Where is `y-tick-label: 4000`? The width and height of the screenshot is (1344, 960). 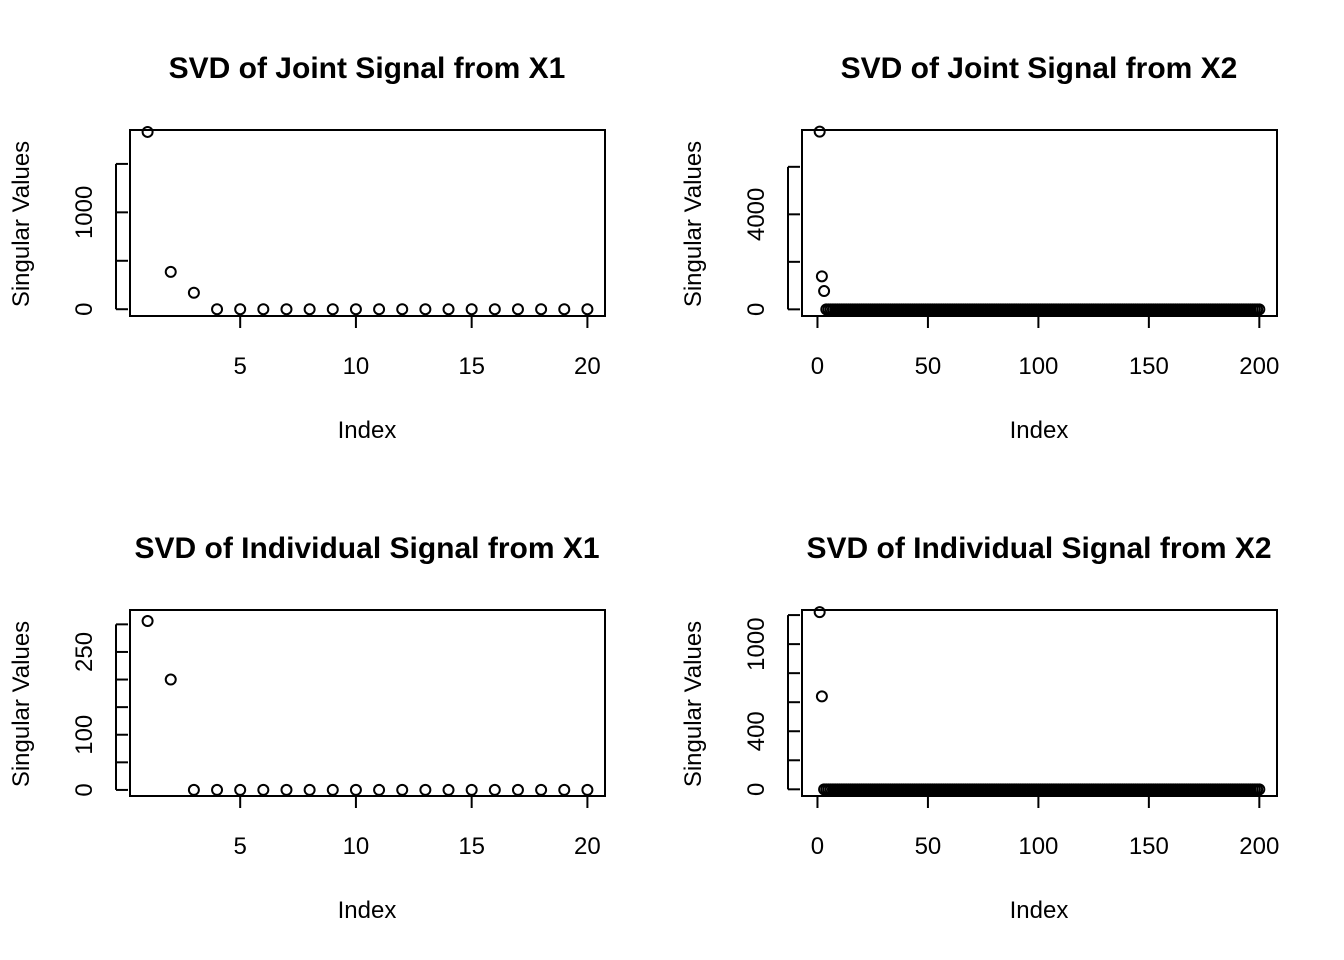 y-tick-label: 4000 is located at coordinates (756, 214).